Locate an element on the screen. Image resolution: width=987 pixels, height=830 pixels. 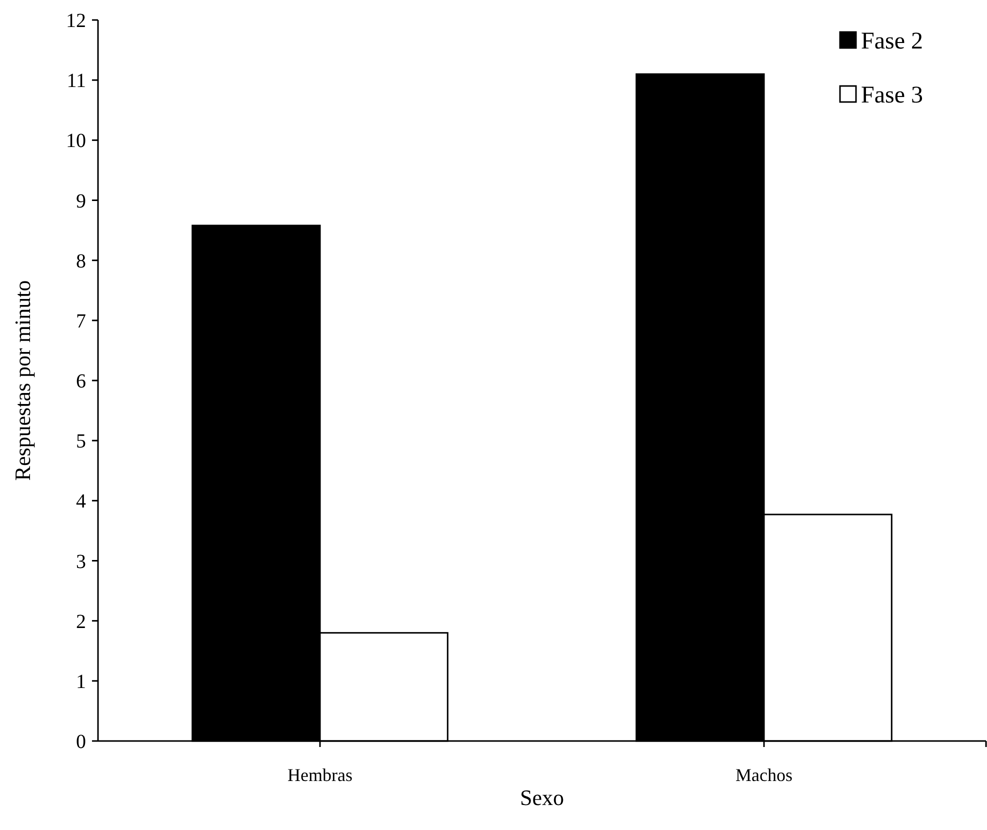
y-axis-title: Respuestas por minuto is located at coordinates (22, 380).